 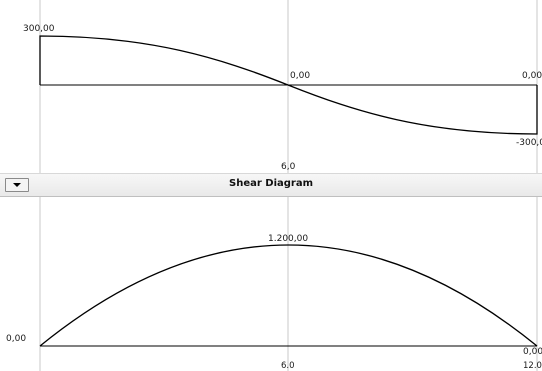 I want to click on moment-x-tick-end: 12.0, so click(x=532, y=366).